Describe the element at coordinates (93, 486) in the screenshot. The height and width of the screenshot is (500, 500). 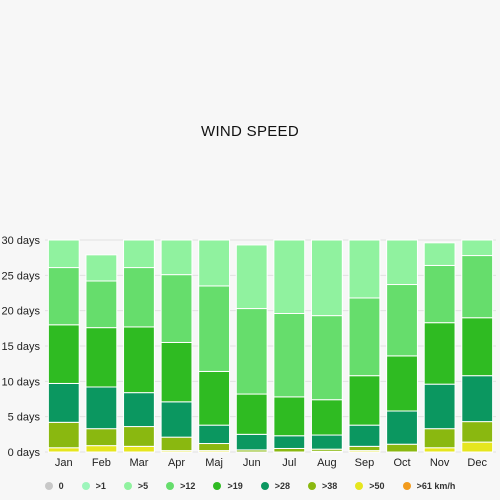
I see `legend-item: >1` at that location.